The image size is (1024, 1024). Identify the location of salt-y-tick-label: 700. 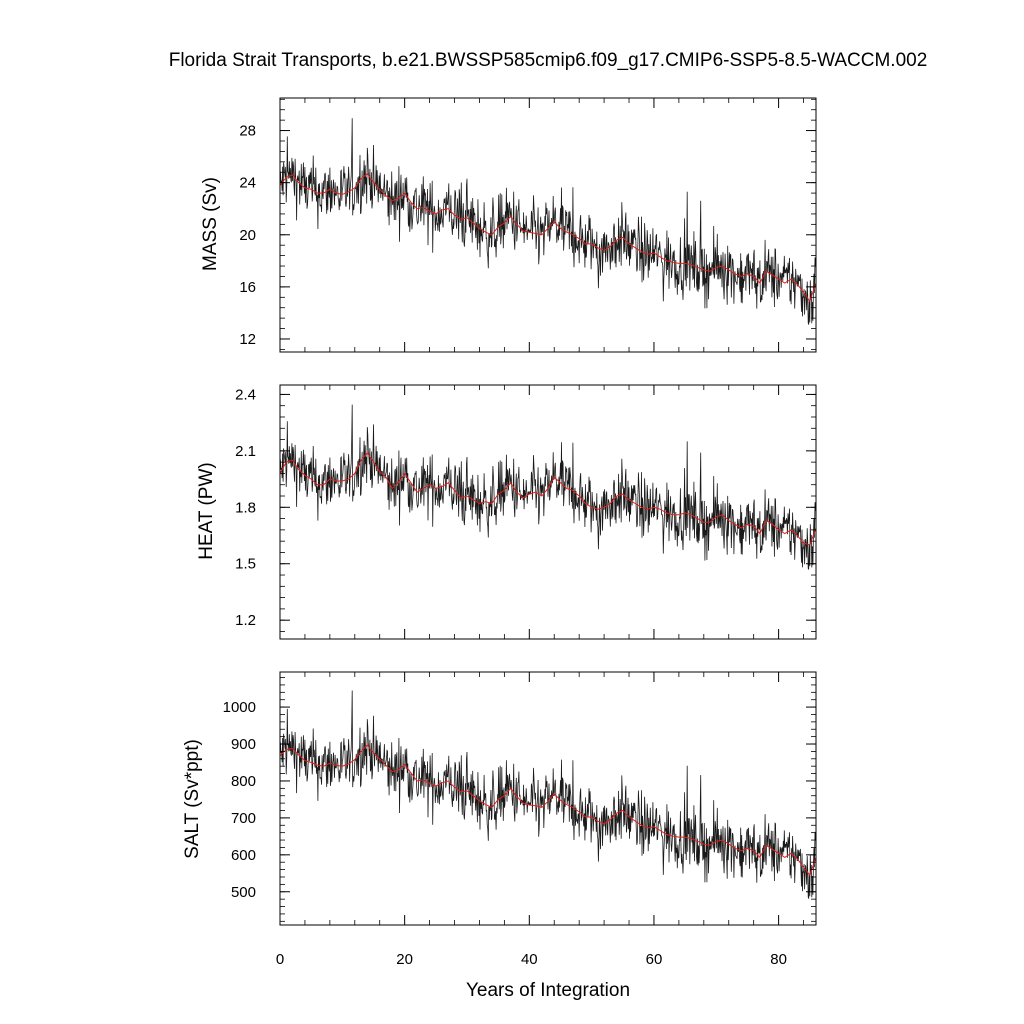
(243, 818).